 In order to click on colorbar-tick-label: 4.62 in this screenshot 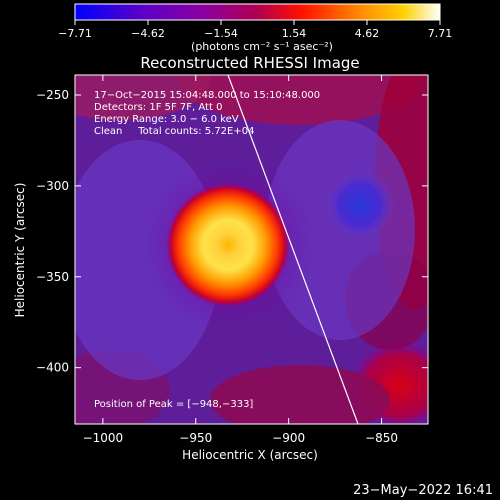, I will do `click(367, 33)`.